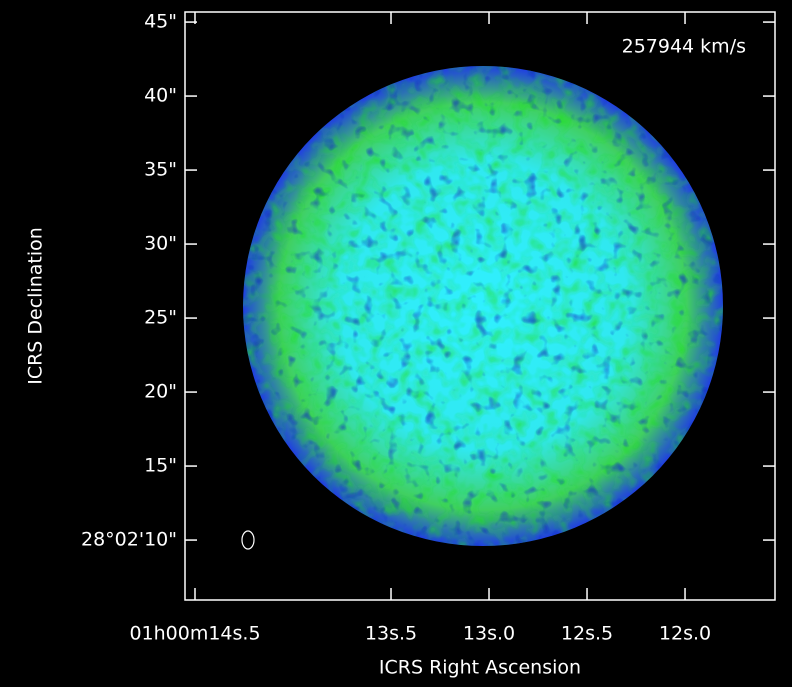  I want to click on x-tick-label: 01h00m14s.5, so click(194, 634).